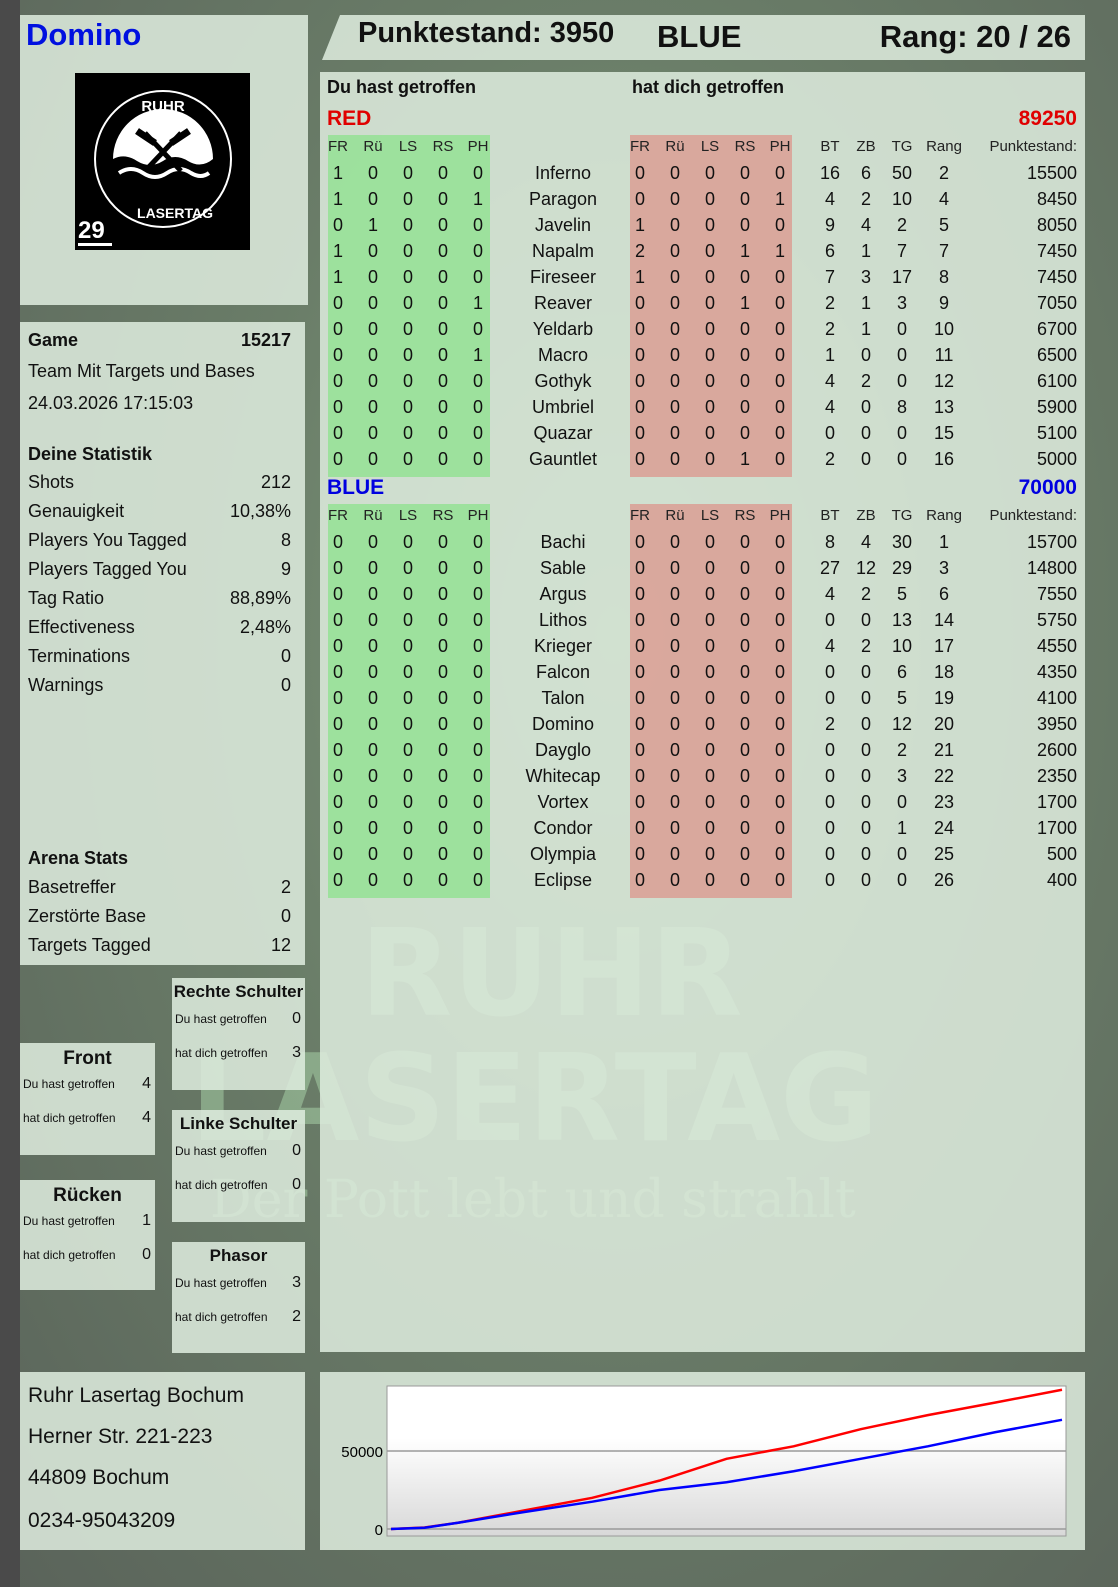  I want to click on stat-zb: 12, so click(866, 568).